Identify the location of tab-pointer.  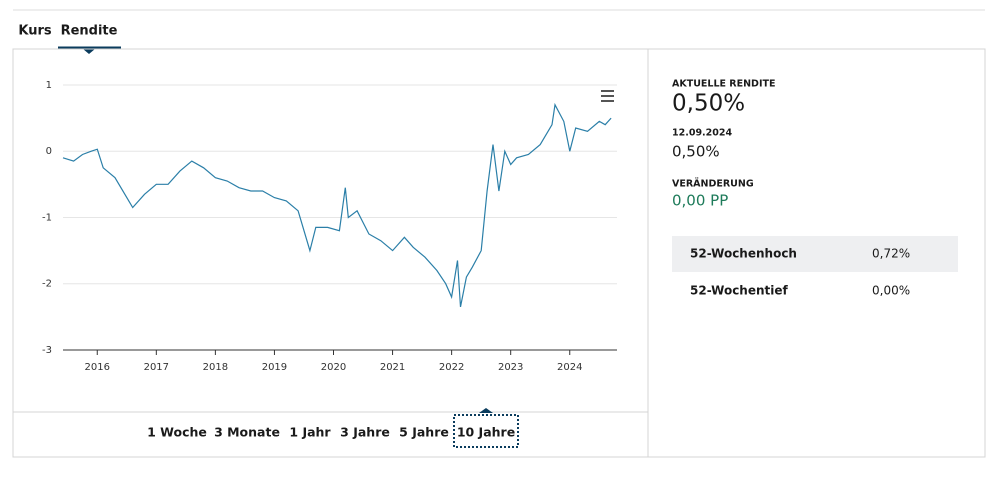
(89, 51).